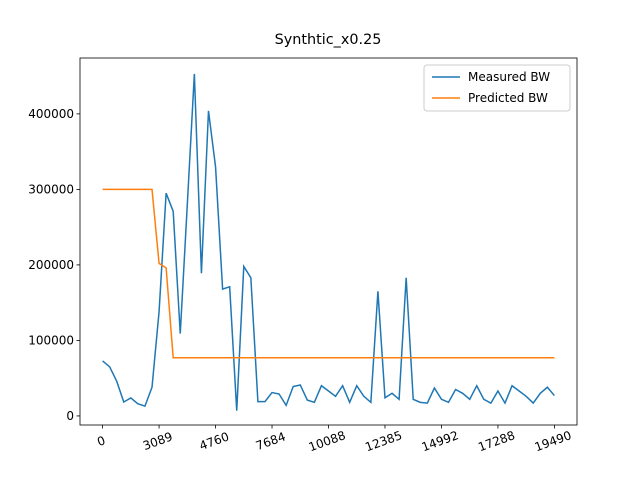 This screenshot has width=640, height=480. I want to click on y-tick-label: 100000, so click(51, 340).